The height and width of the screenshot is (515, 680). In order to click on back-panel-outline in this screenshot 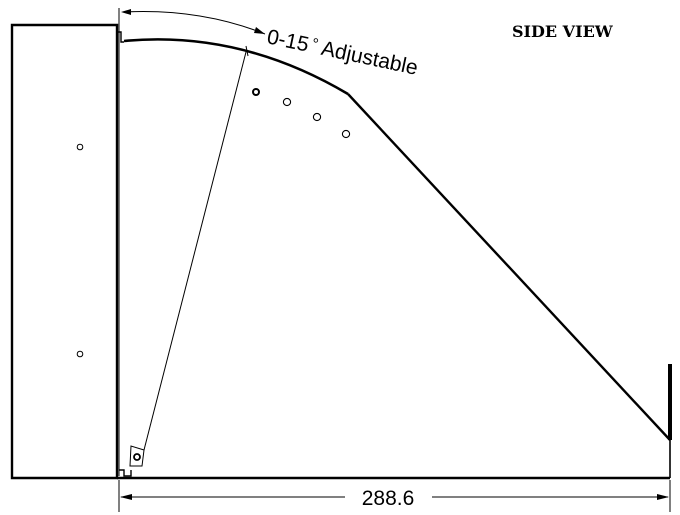, I will do `click(64, 251)`.